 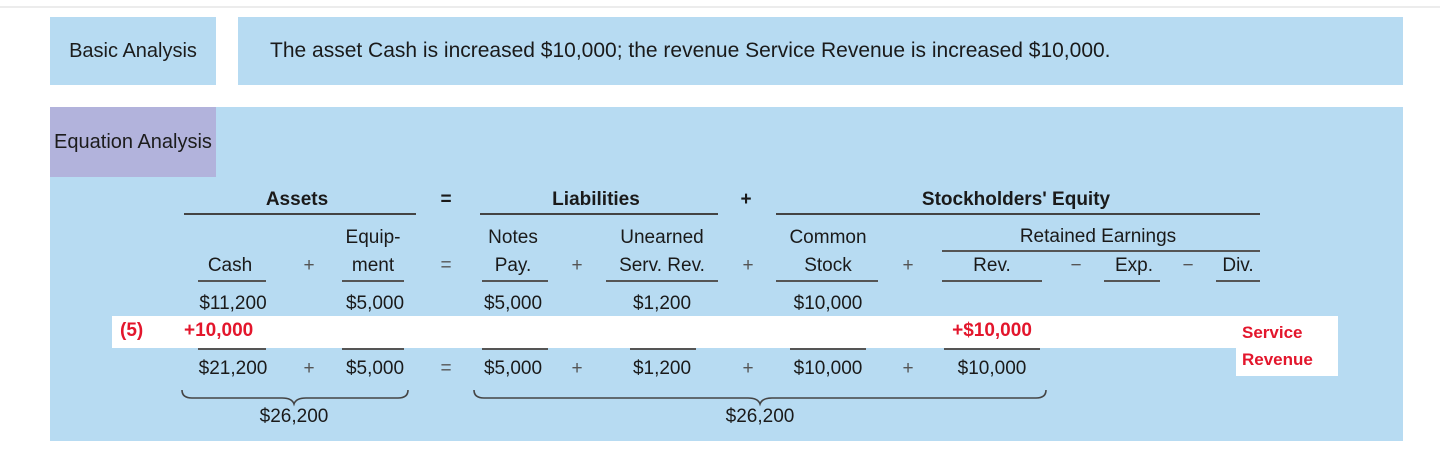 What do you see at coordinates (513, 303) in the screenshot?
I see `opening-notes-pay: $5,000` at bounding box center [513, 303].